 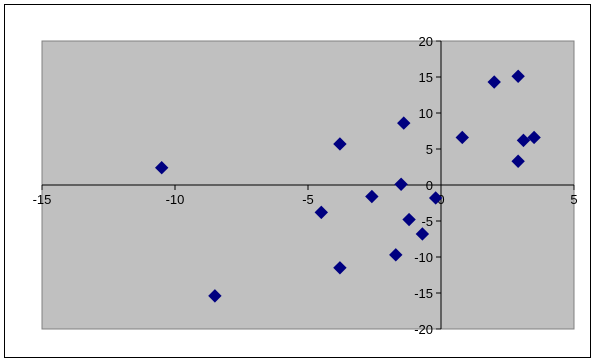 I want to click on y-tick-label: 20, so click(x=426, y=41).